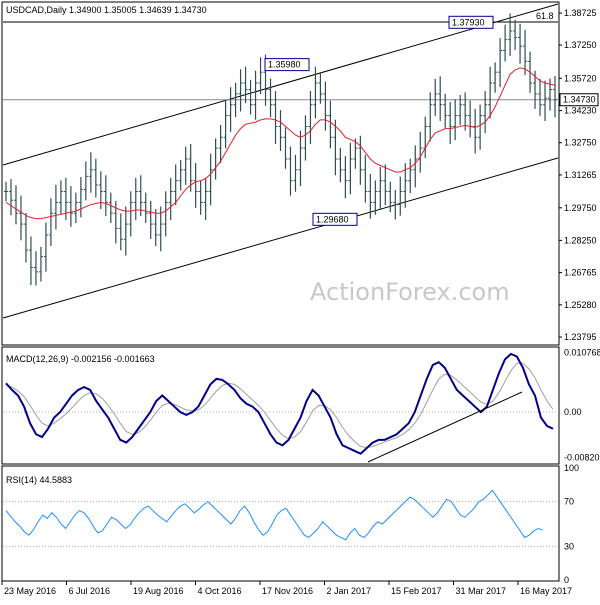 This screenshot has height=605, width=600. Describe the element at coordinates (580, 273) in the screenshot. I see `price-tick-label: 1.26765` at that location.